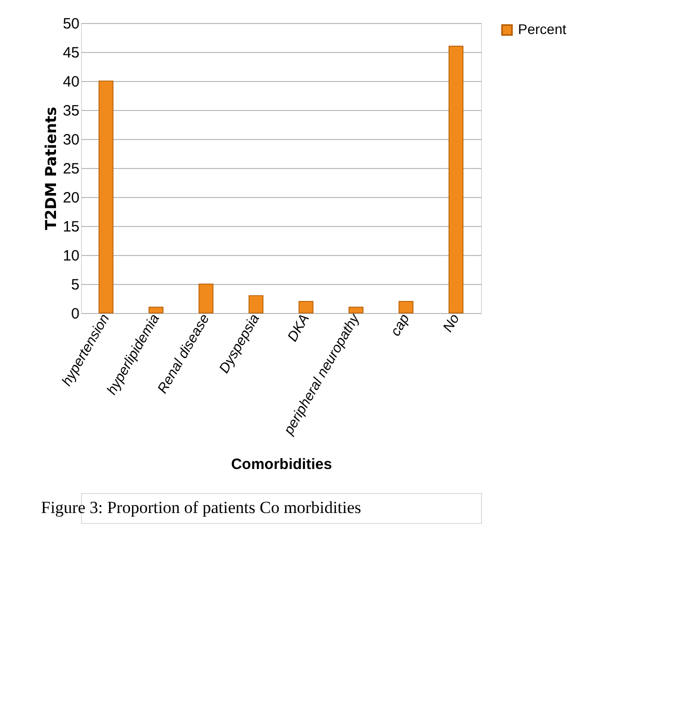 Image resolution: width=681 pixels, height=711 pixels. What do you see at coordinates (399, 324) in the screenshot?
I see `x-tick-label: cap` at bounding box center [399, 324].